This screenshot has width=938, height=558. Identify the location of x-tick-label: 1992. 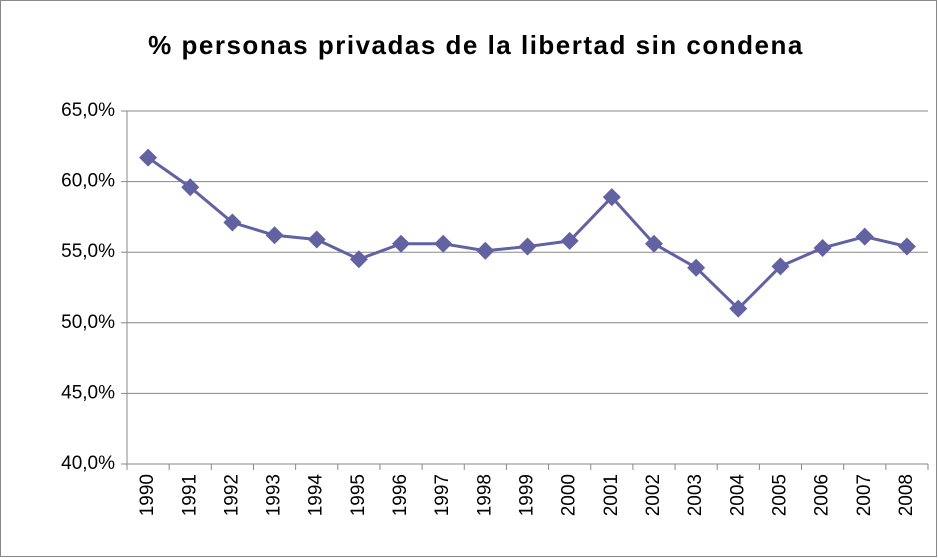
(231, 495).